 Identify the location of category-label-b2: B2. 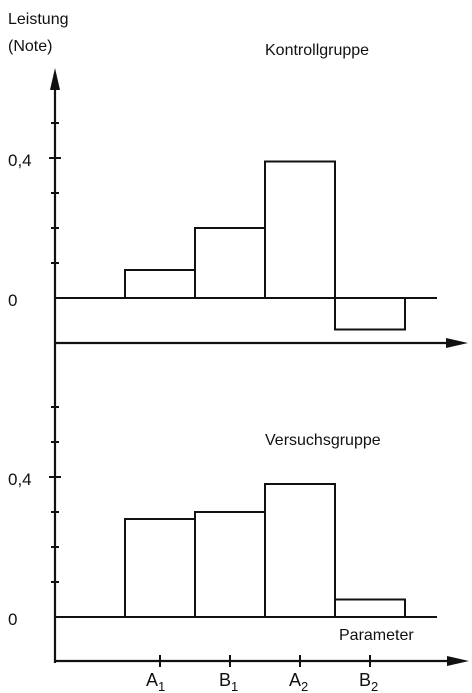
(368, 681).